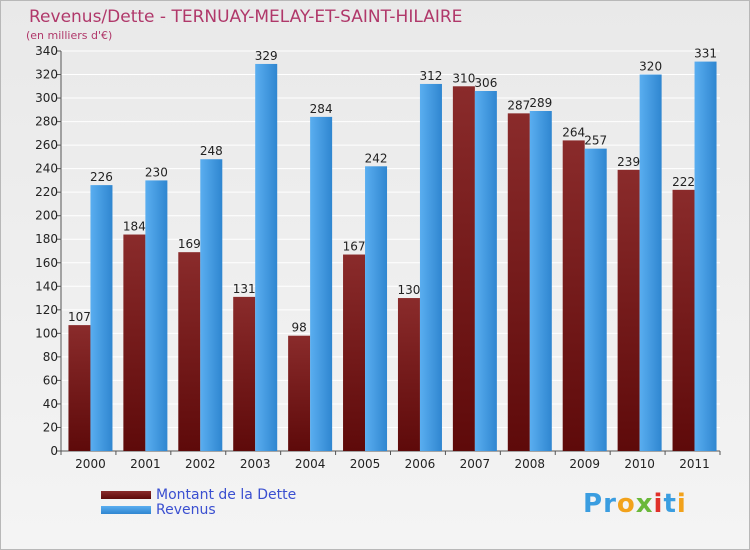 Image resolution: width=750 pixels, height=550 pixels. Describe the element at coordinates (46, 169) in the screenshot. I see `y-tick-label: 240` at that location.